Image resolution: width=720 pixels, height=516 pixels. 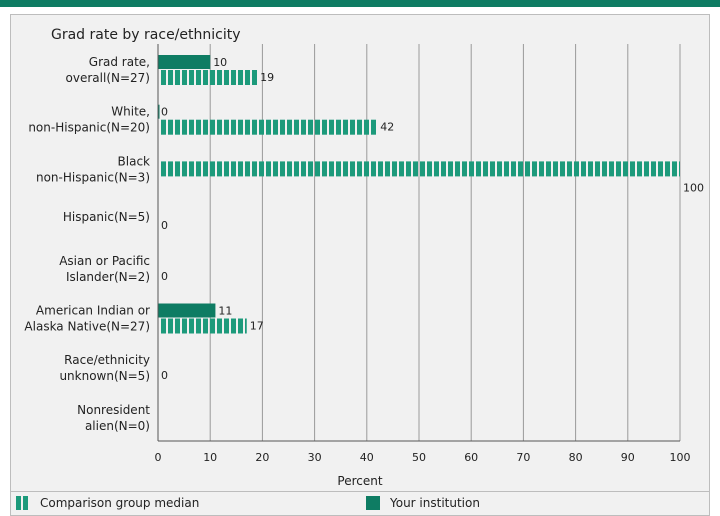 I want to click on comparison-value-label: 19, so click(x=267, y=77).